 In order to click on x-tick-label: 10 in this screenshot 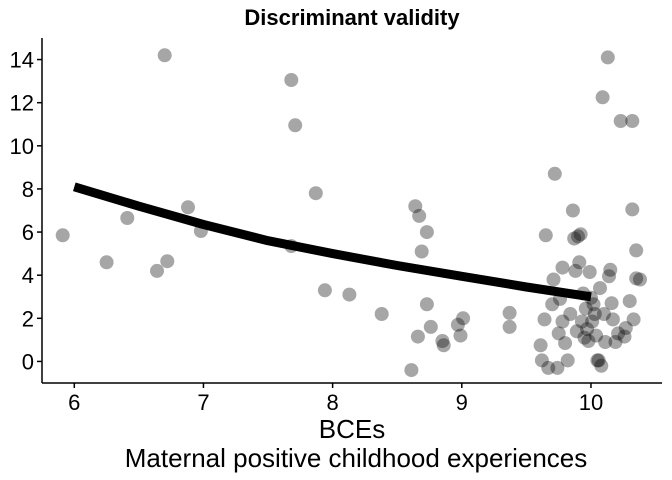, I will do `click(591, 402)`.